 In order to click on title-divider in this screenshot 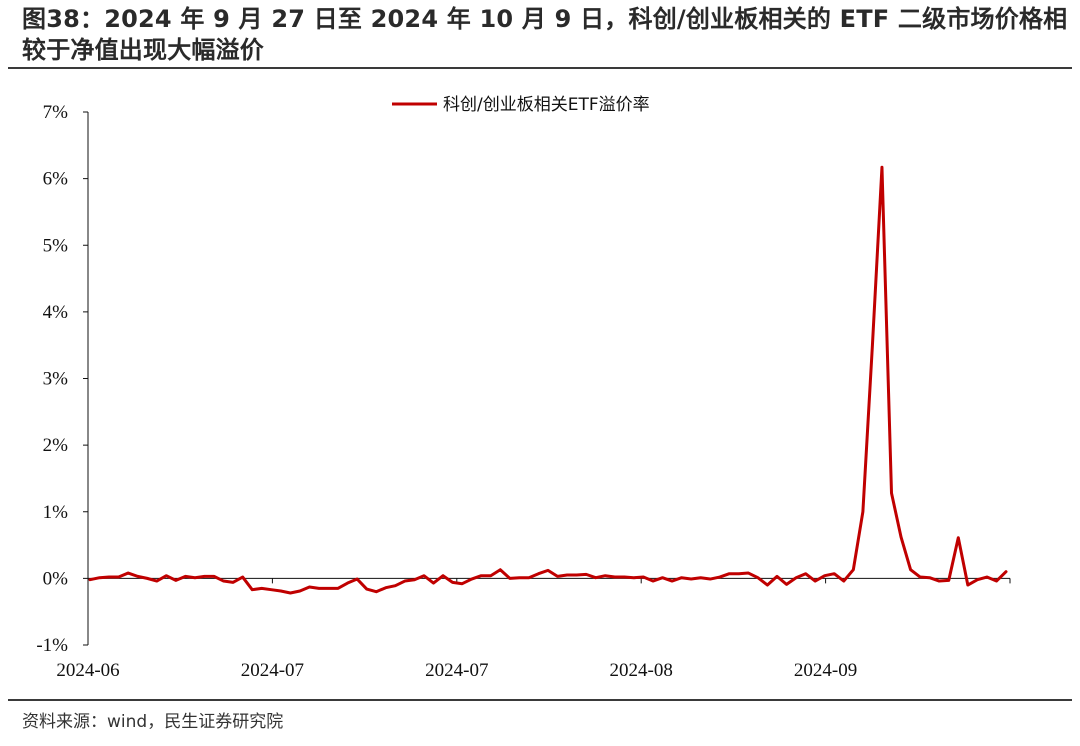, I will do `click(540, 68)`.